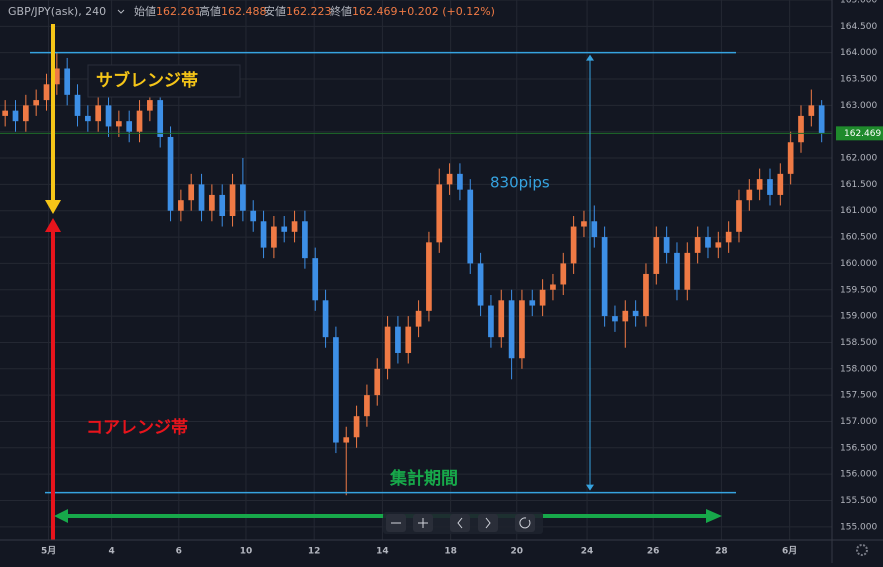 The height and width of the screenshot is (567, 883). I want to click on open-value: 162.261, so click(179, 11).